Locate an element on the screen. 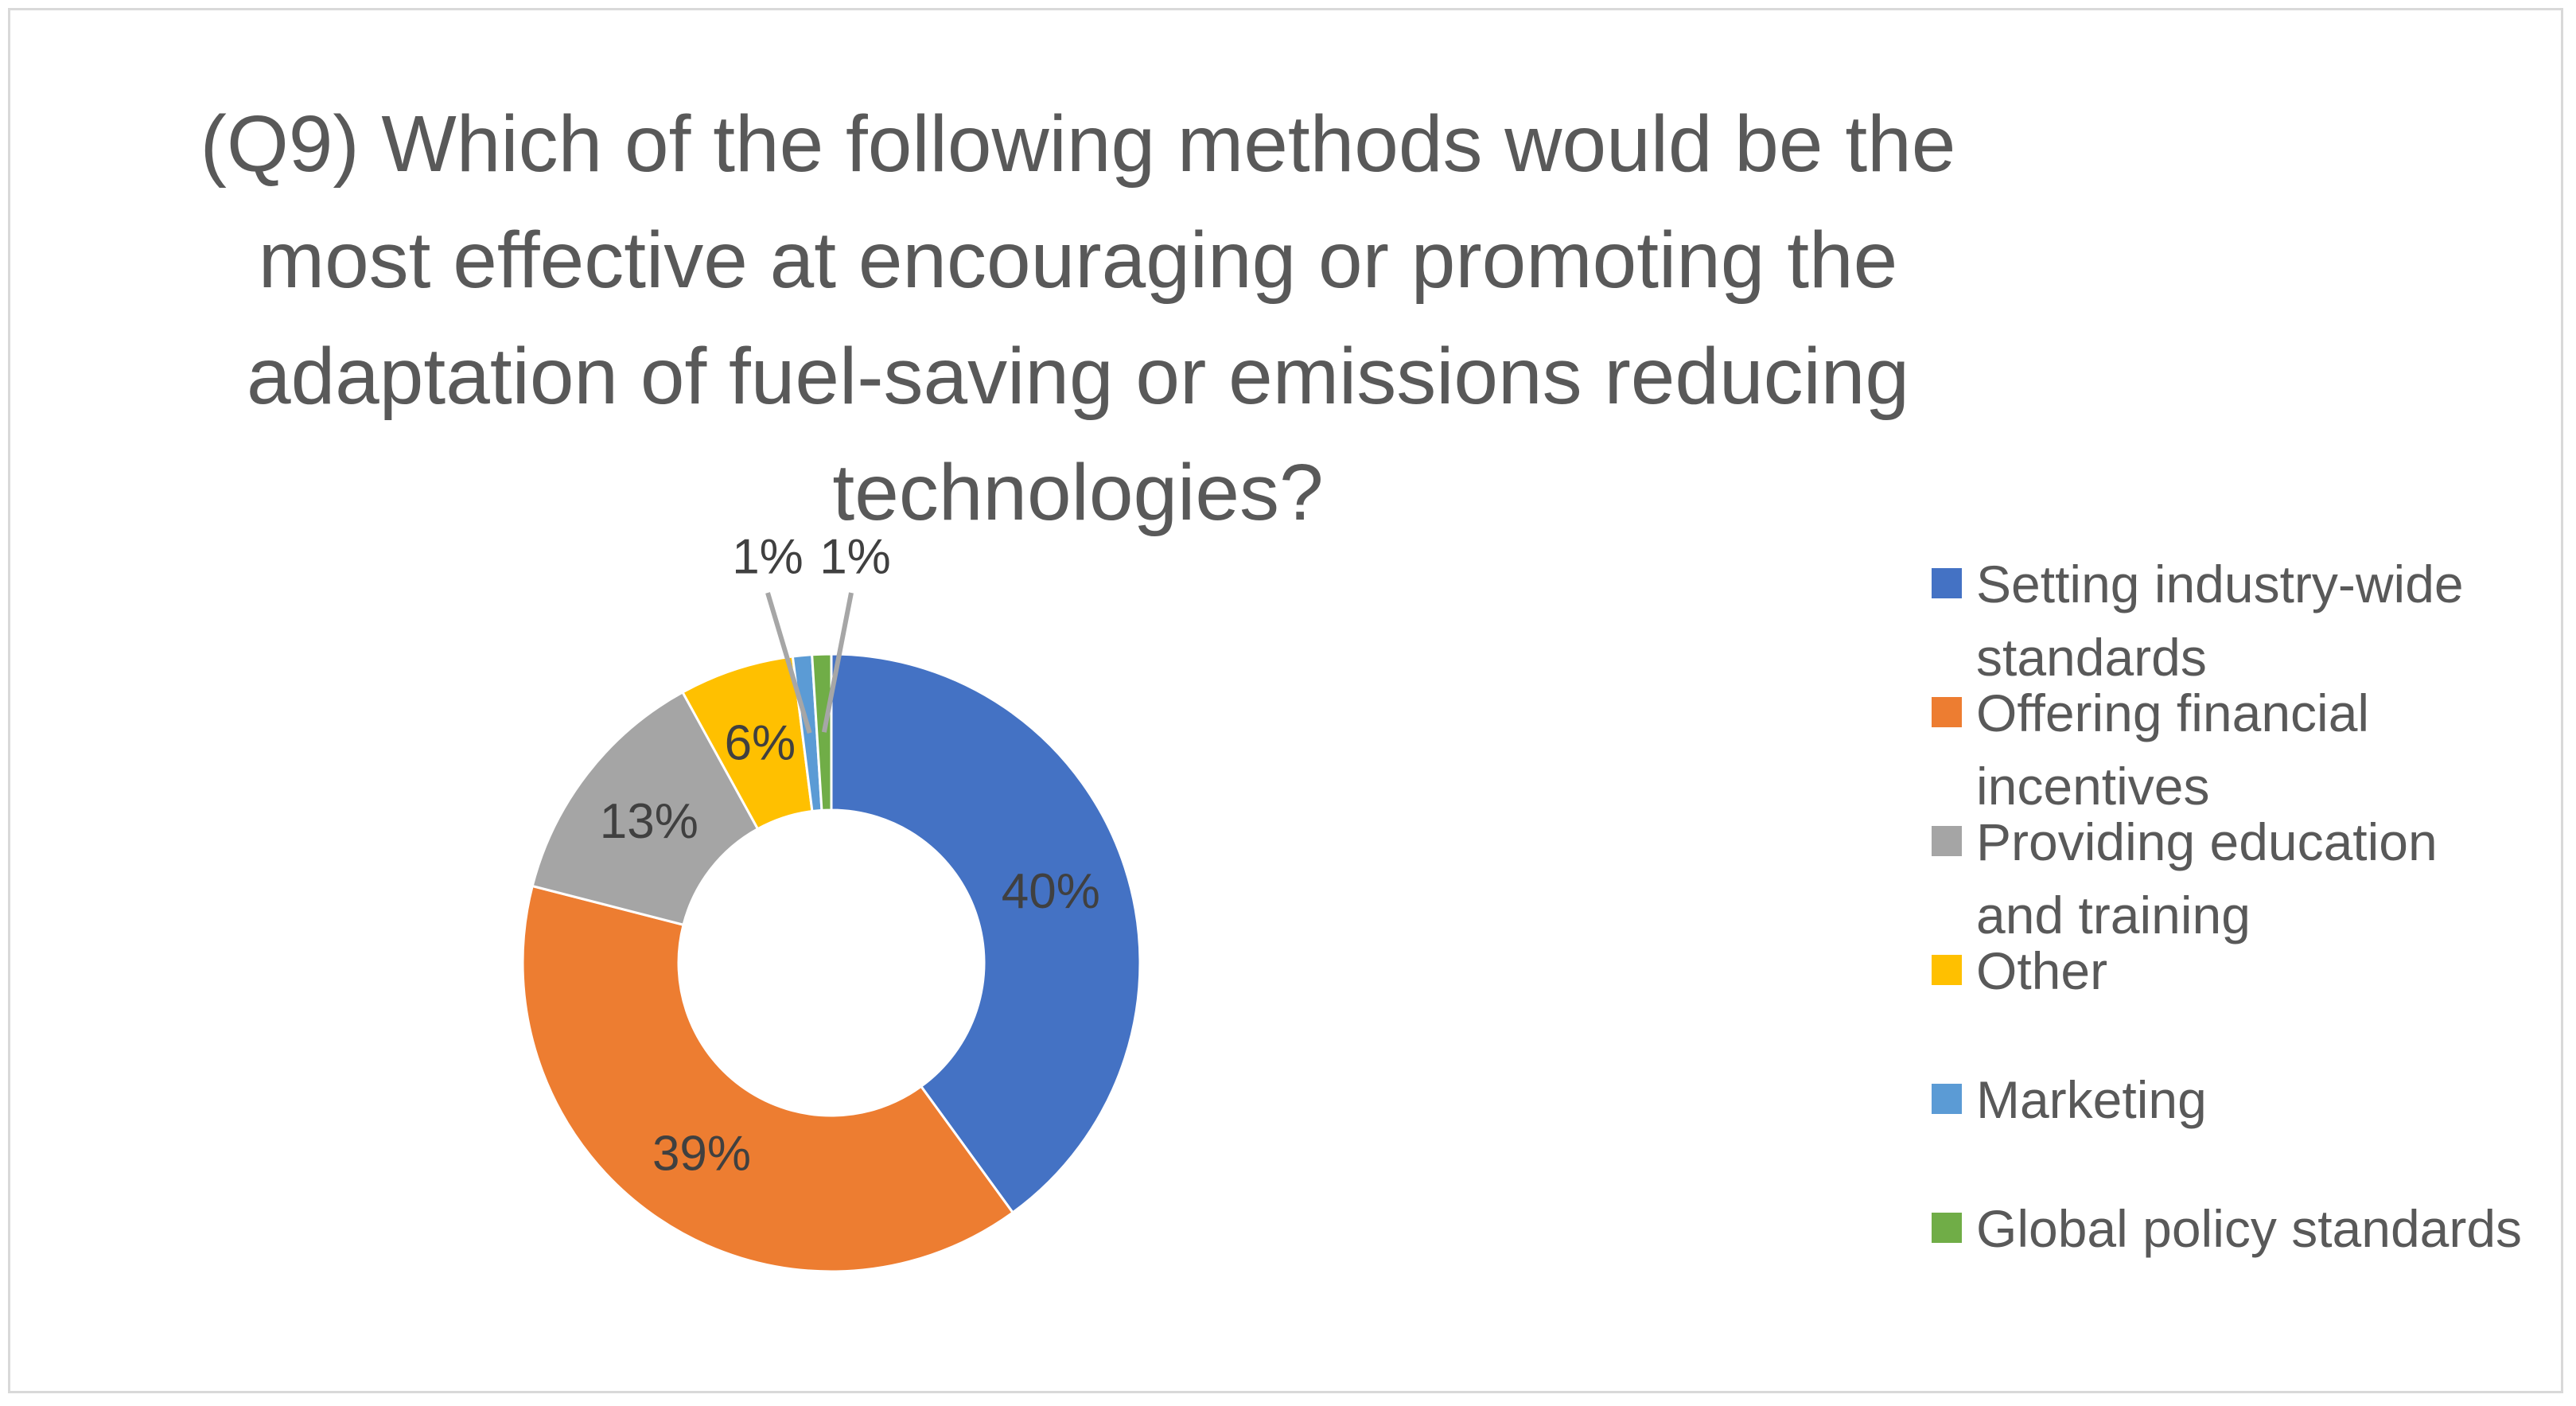 The image size is (2576, 1406). legend-item-marketing: Marketing is located at coordinates (2233, 1099).